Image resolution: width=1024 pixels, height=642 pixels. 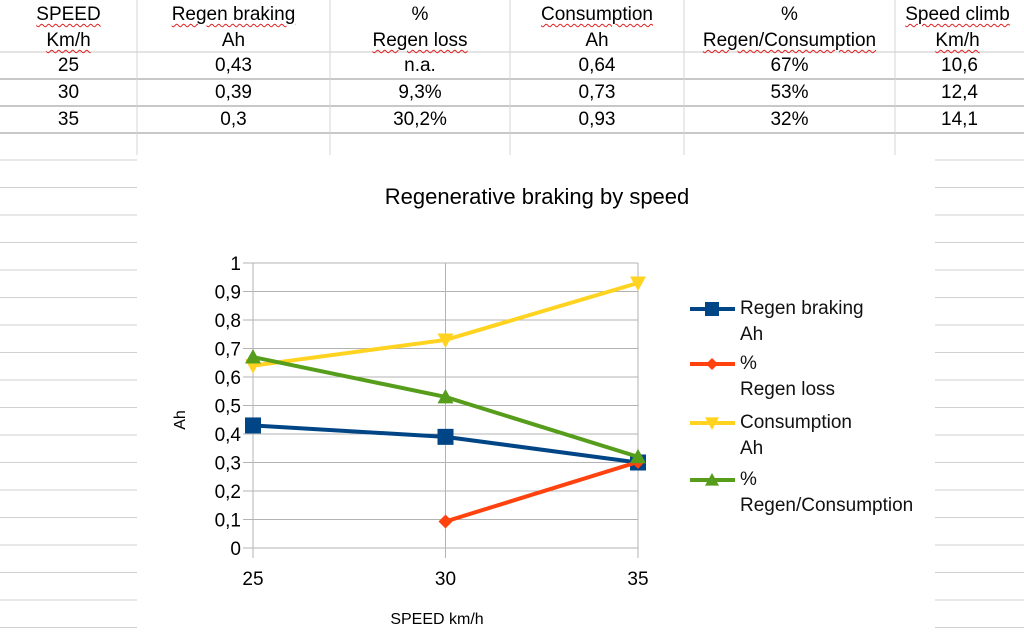 I want to click on table-cell: 0,3, so click(x=233, y=119).